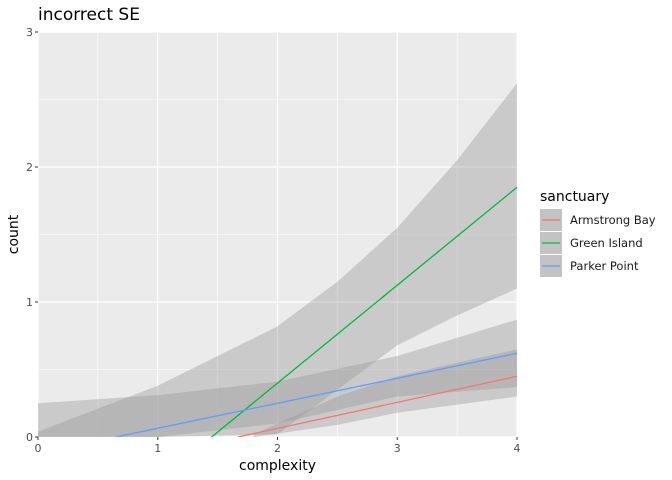  Describe the element at coordinates (29, 167) in the screenshot. I see `y-tick-label: 2` at that location.